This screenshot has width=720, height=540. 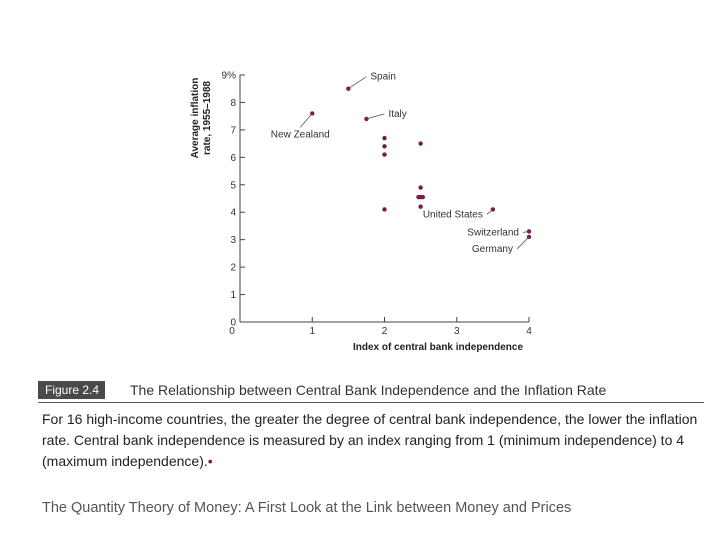 What do you see at coordinates (300, 134) in the screenshot?
I see `annotation-label: New Zealand` at bounding box center [300, 134].